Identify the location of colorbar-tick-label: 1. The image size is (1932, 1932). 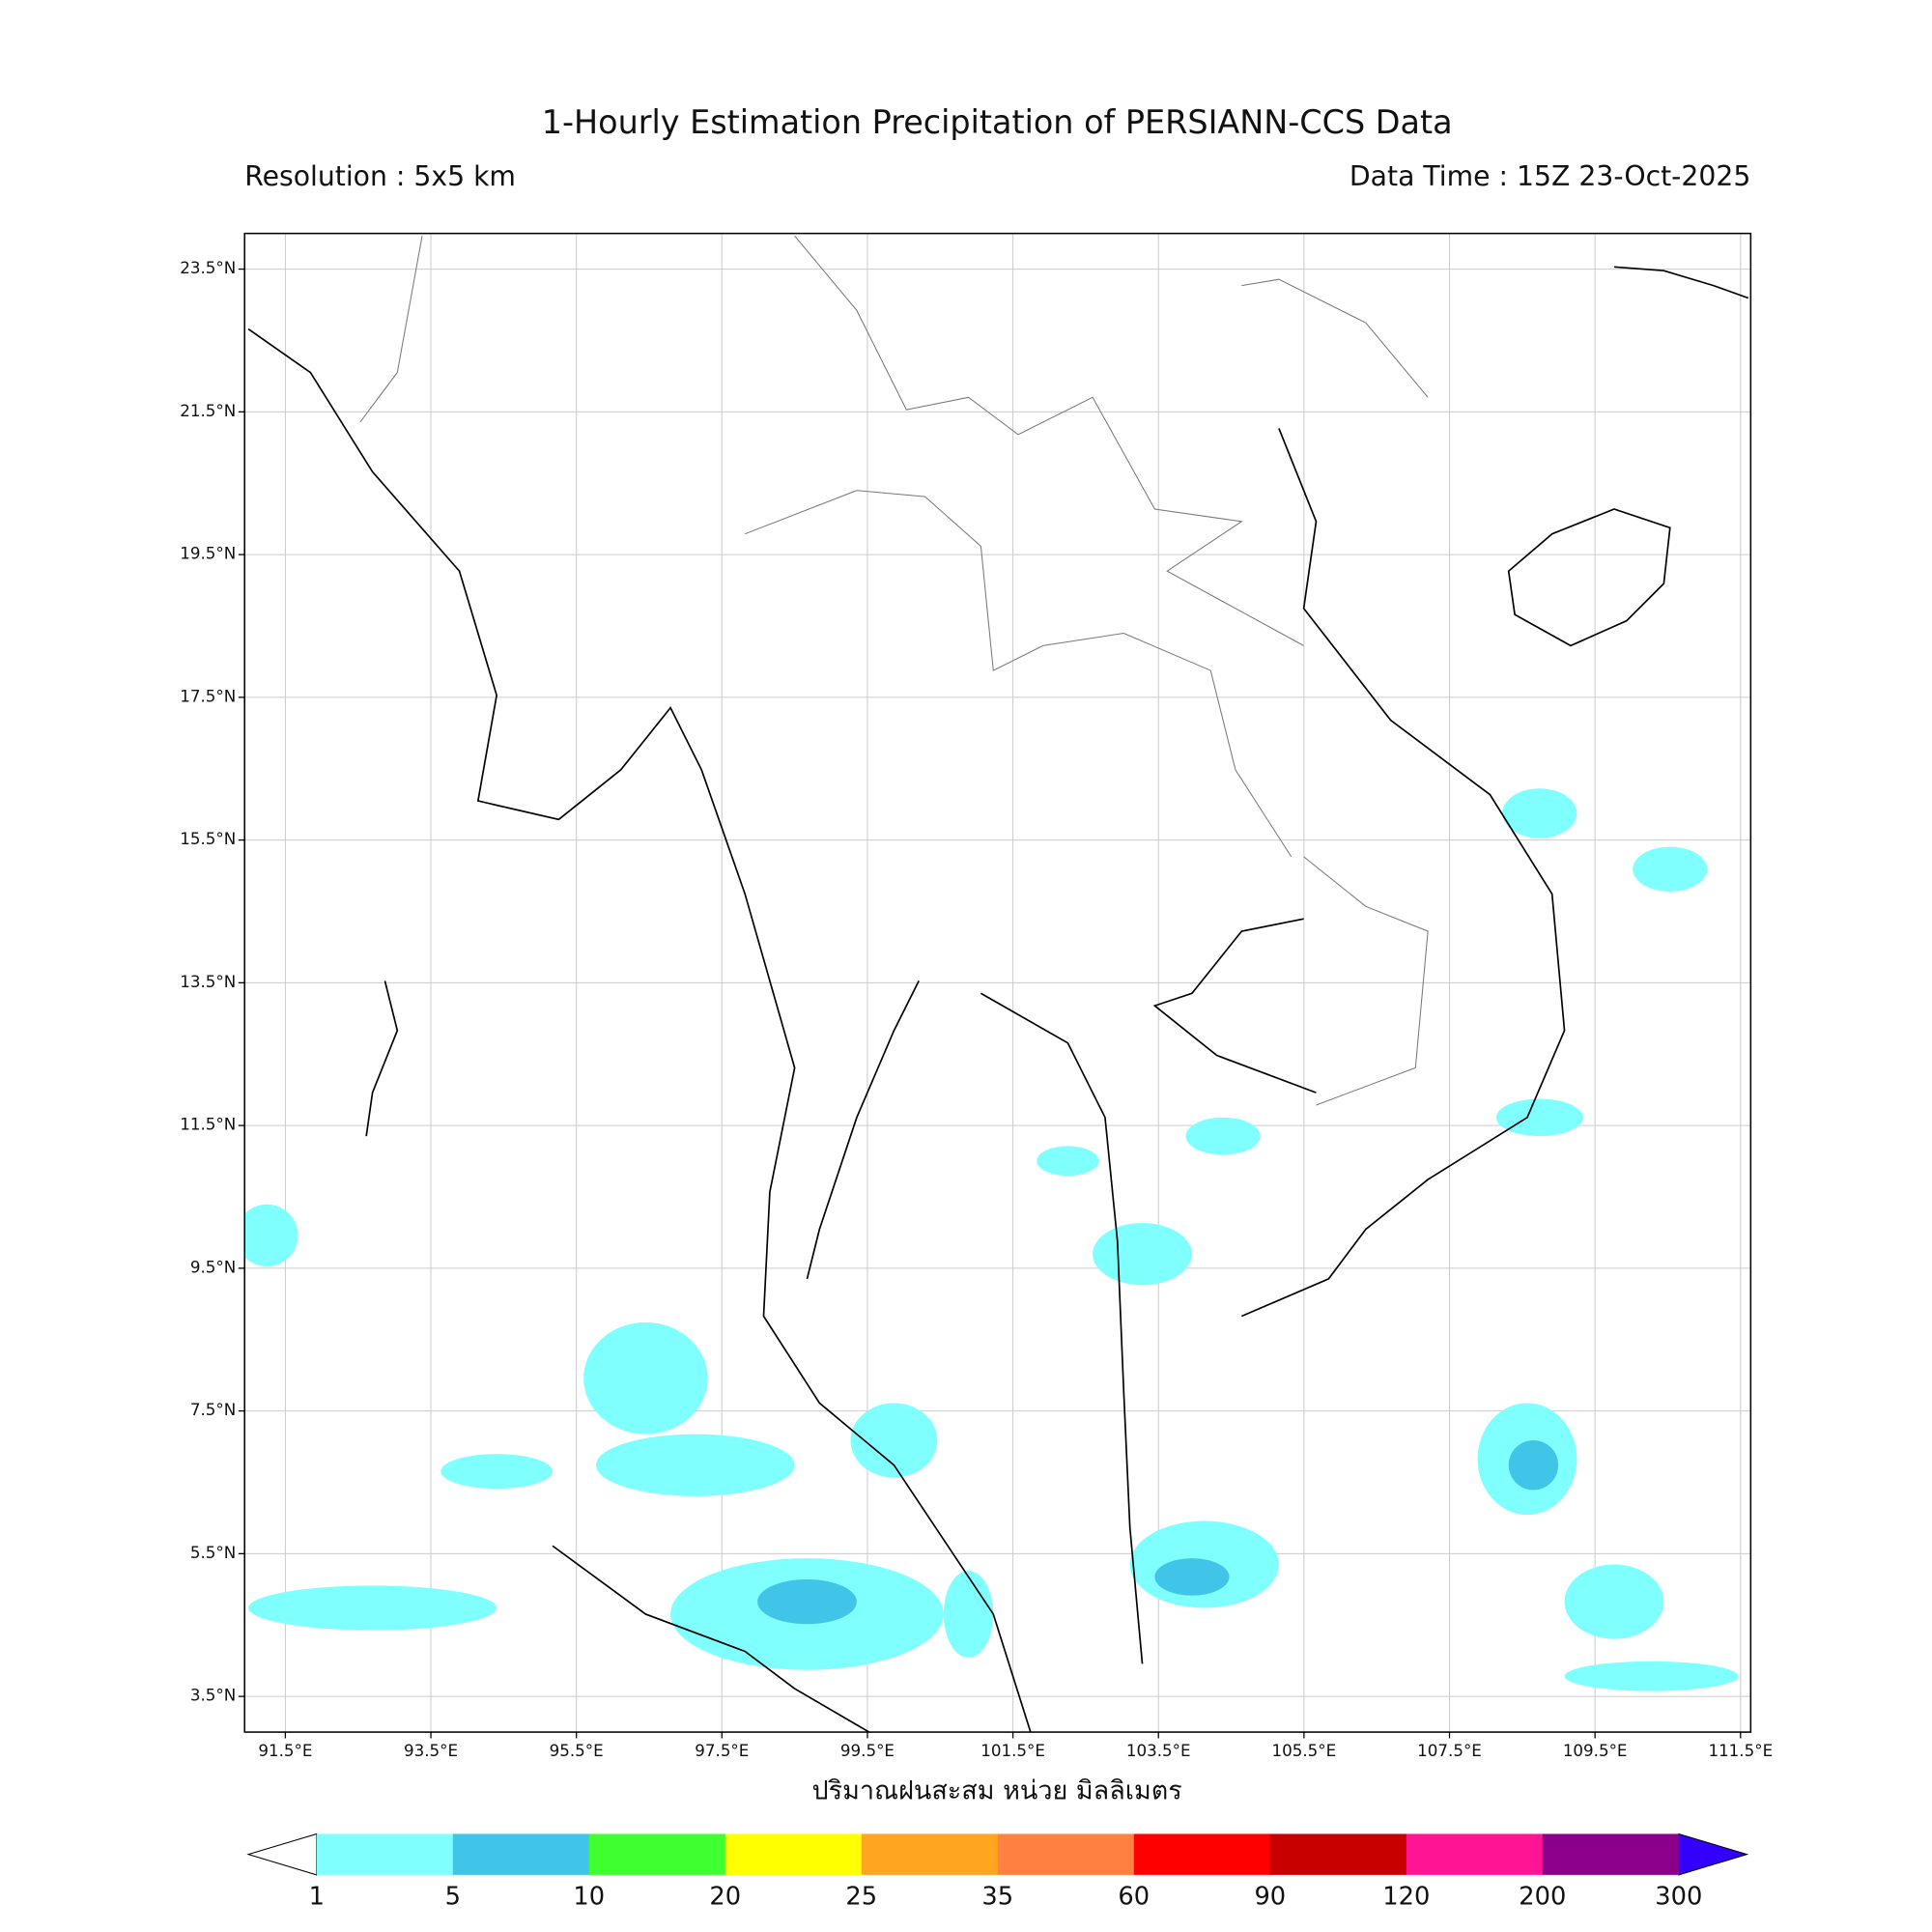
(317, 1897).